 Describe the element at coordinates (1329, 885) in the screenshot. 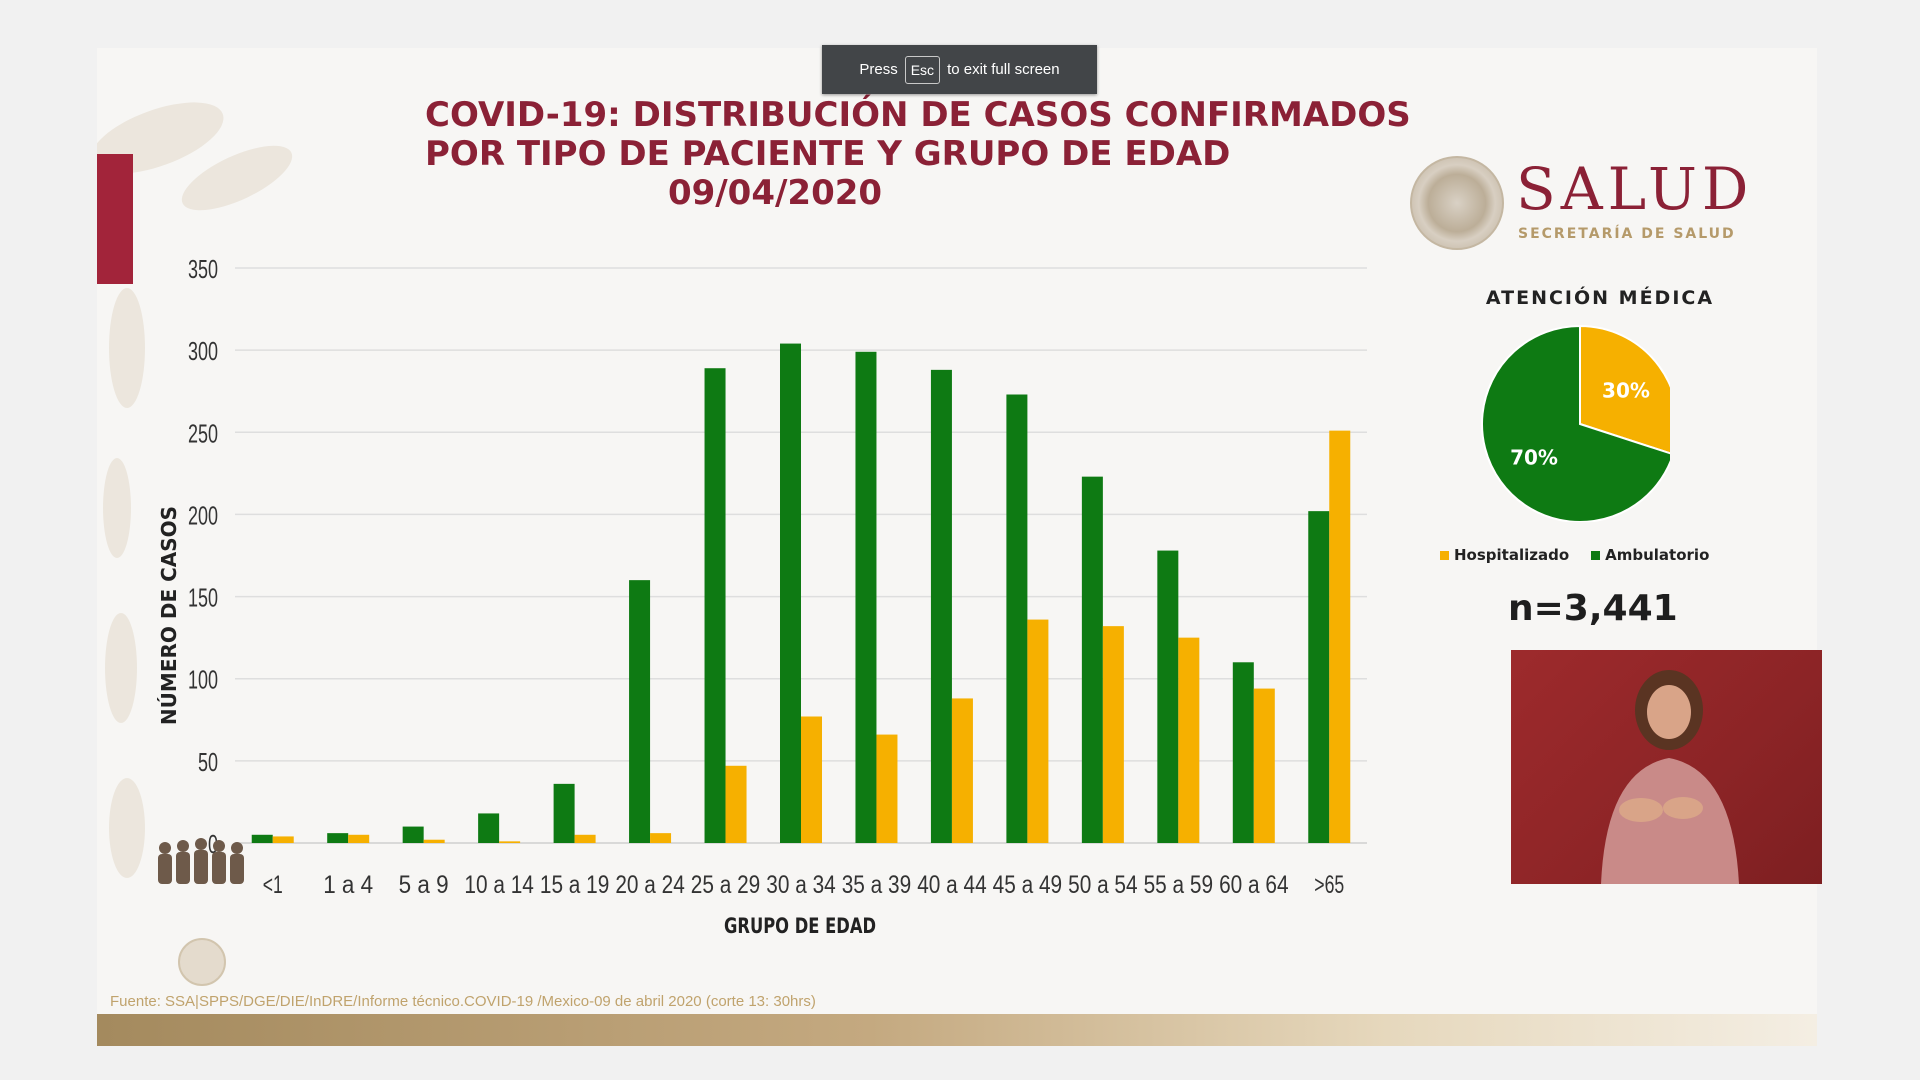

I see `x-tick-label: >65` at that location.